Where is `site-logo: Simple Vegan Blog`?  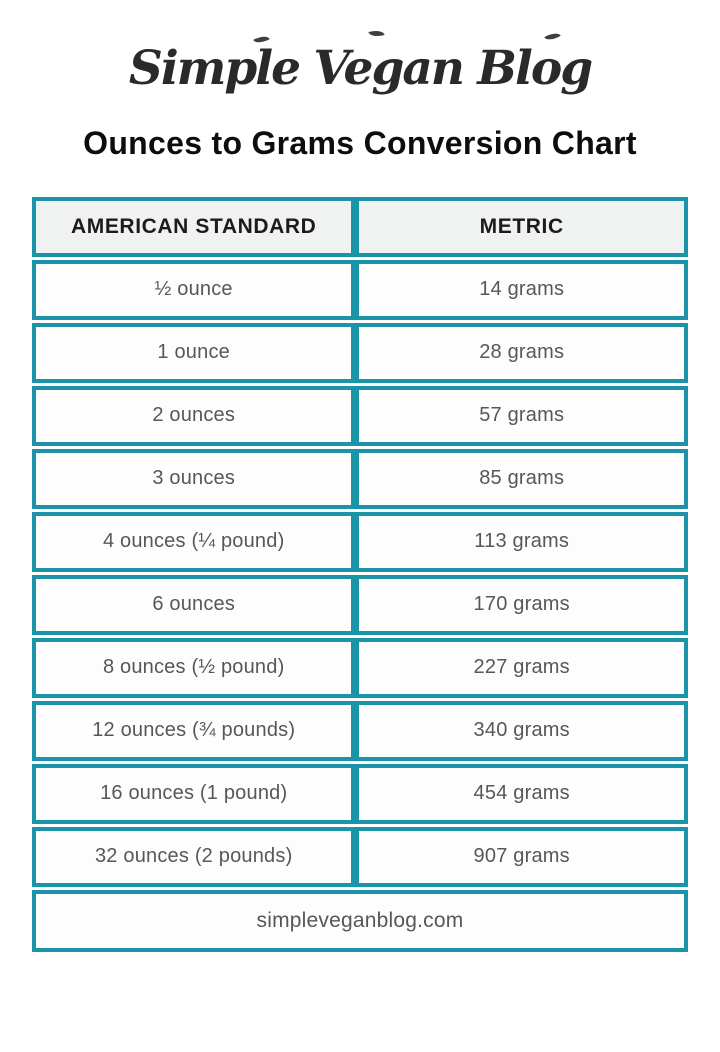
site-logo: Simple Vegan Blog is located at coordinates (360, 66).